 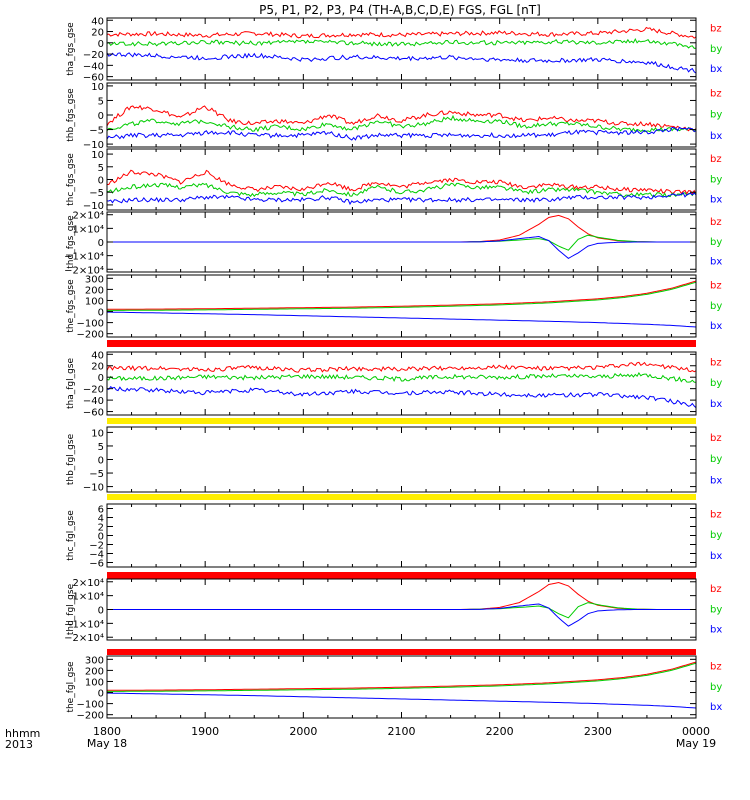 I want to click on y-tick-label: 6, so click(x=101, y=510).